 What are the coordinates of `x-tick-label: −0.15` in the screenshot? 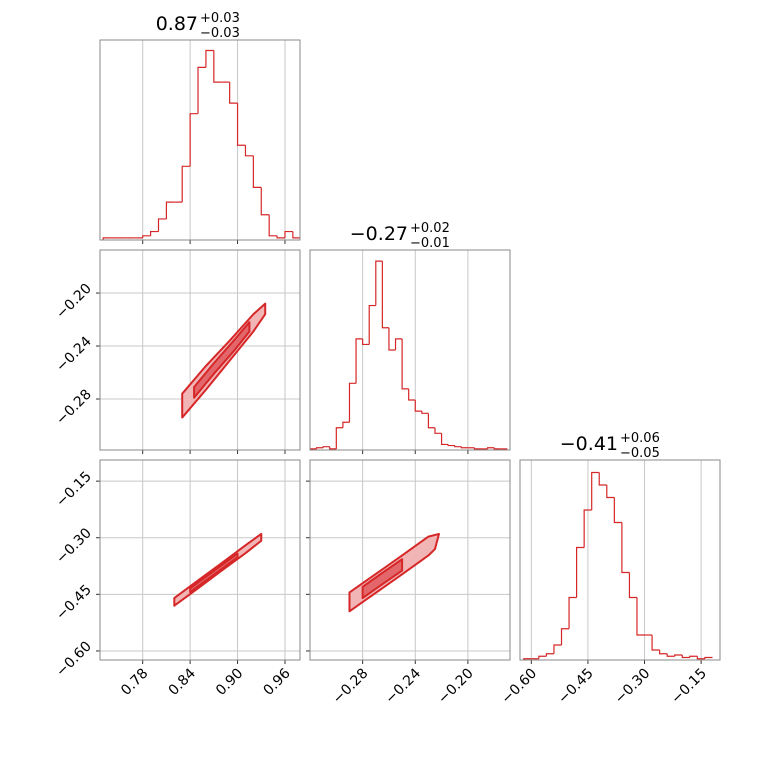 It's located at (689, 687).